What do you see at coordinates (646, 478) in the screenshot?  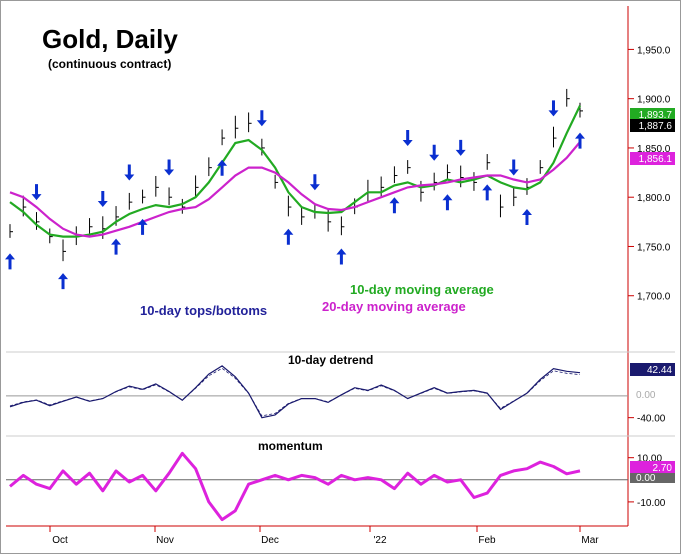 I see `momentum-zero-label: 0.00` at bounding box center [646, 478].